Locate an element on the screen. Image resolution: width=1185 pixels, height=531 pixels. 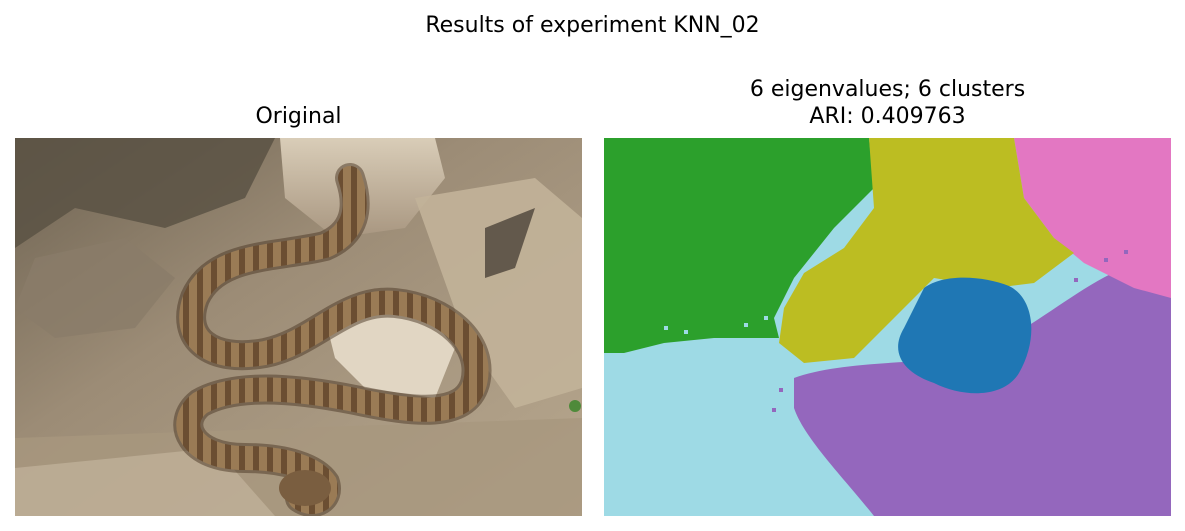
cluster-title-line1: 6 eigenvalues; 6 clusters is located at coordinates (887, 89).